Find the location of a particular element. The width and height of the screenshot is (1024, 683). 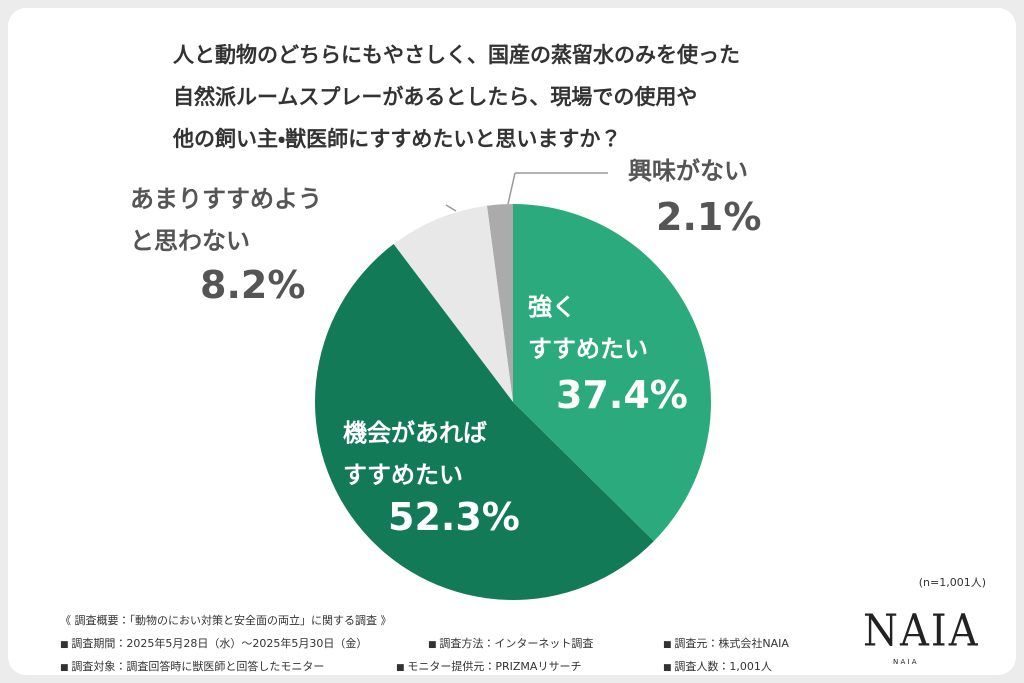

logo: NAIA is located at coordinates (921, 631).